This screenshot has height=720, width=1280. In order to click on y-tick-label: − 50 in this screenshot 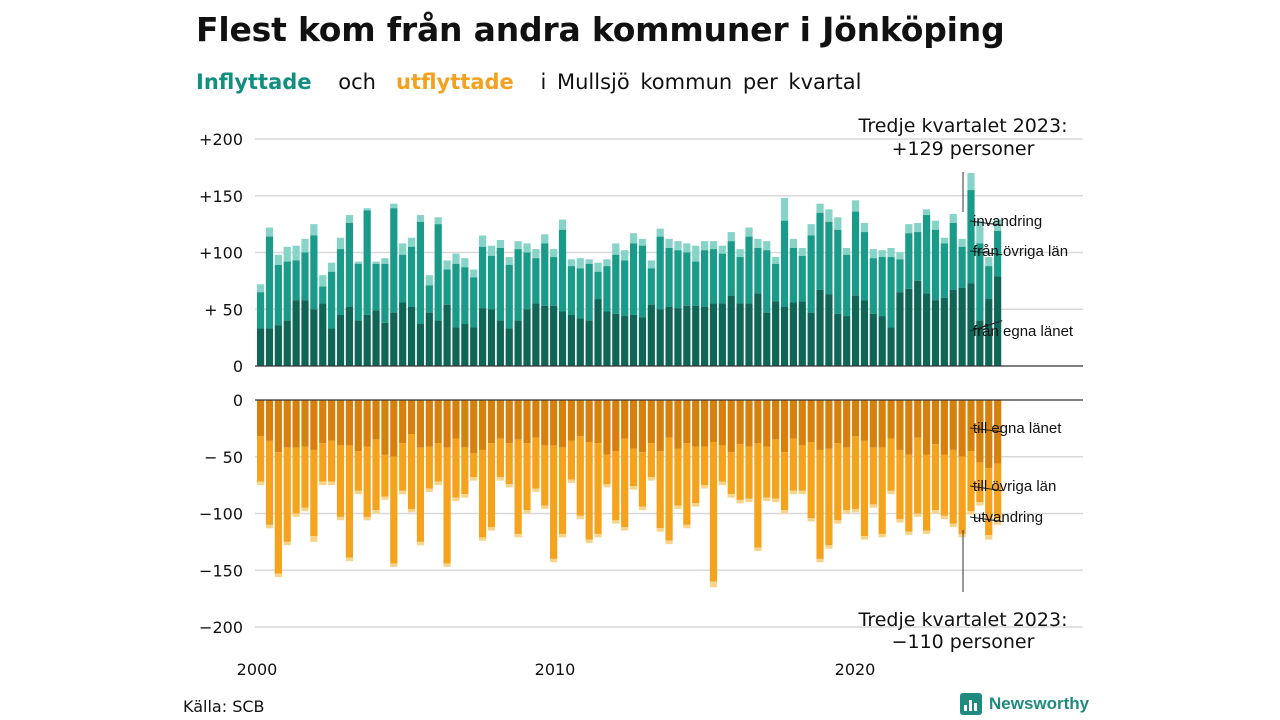, I will do `click(223, 457)`.